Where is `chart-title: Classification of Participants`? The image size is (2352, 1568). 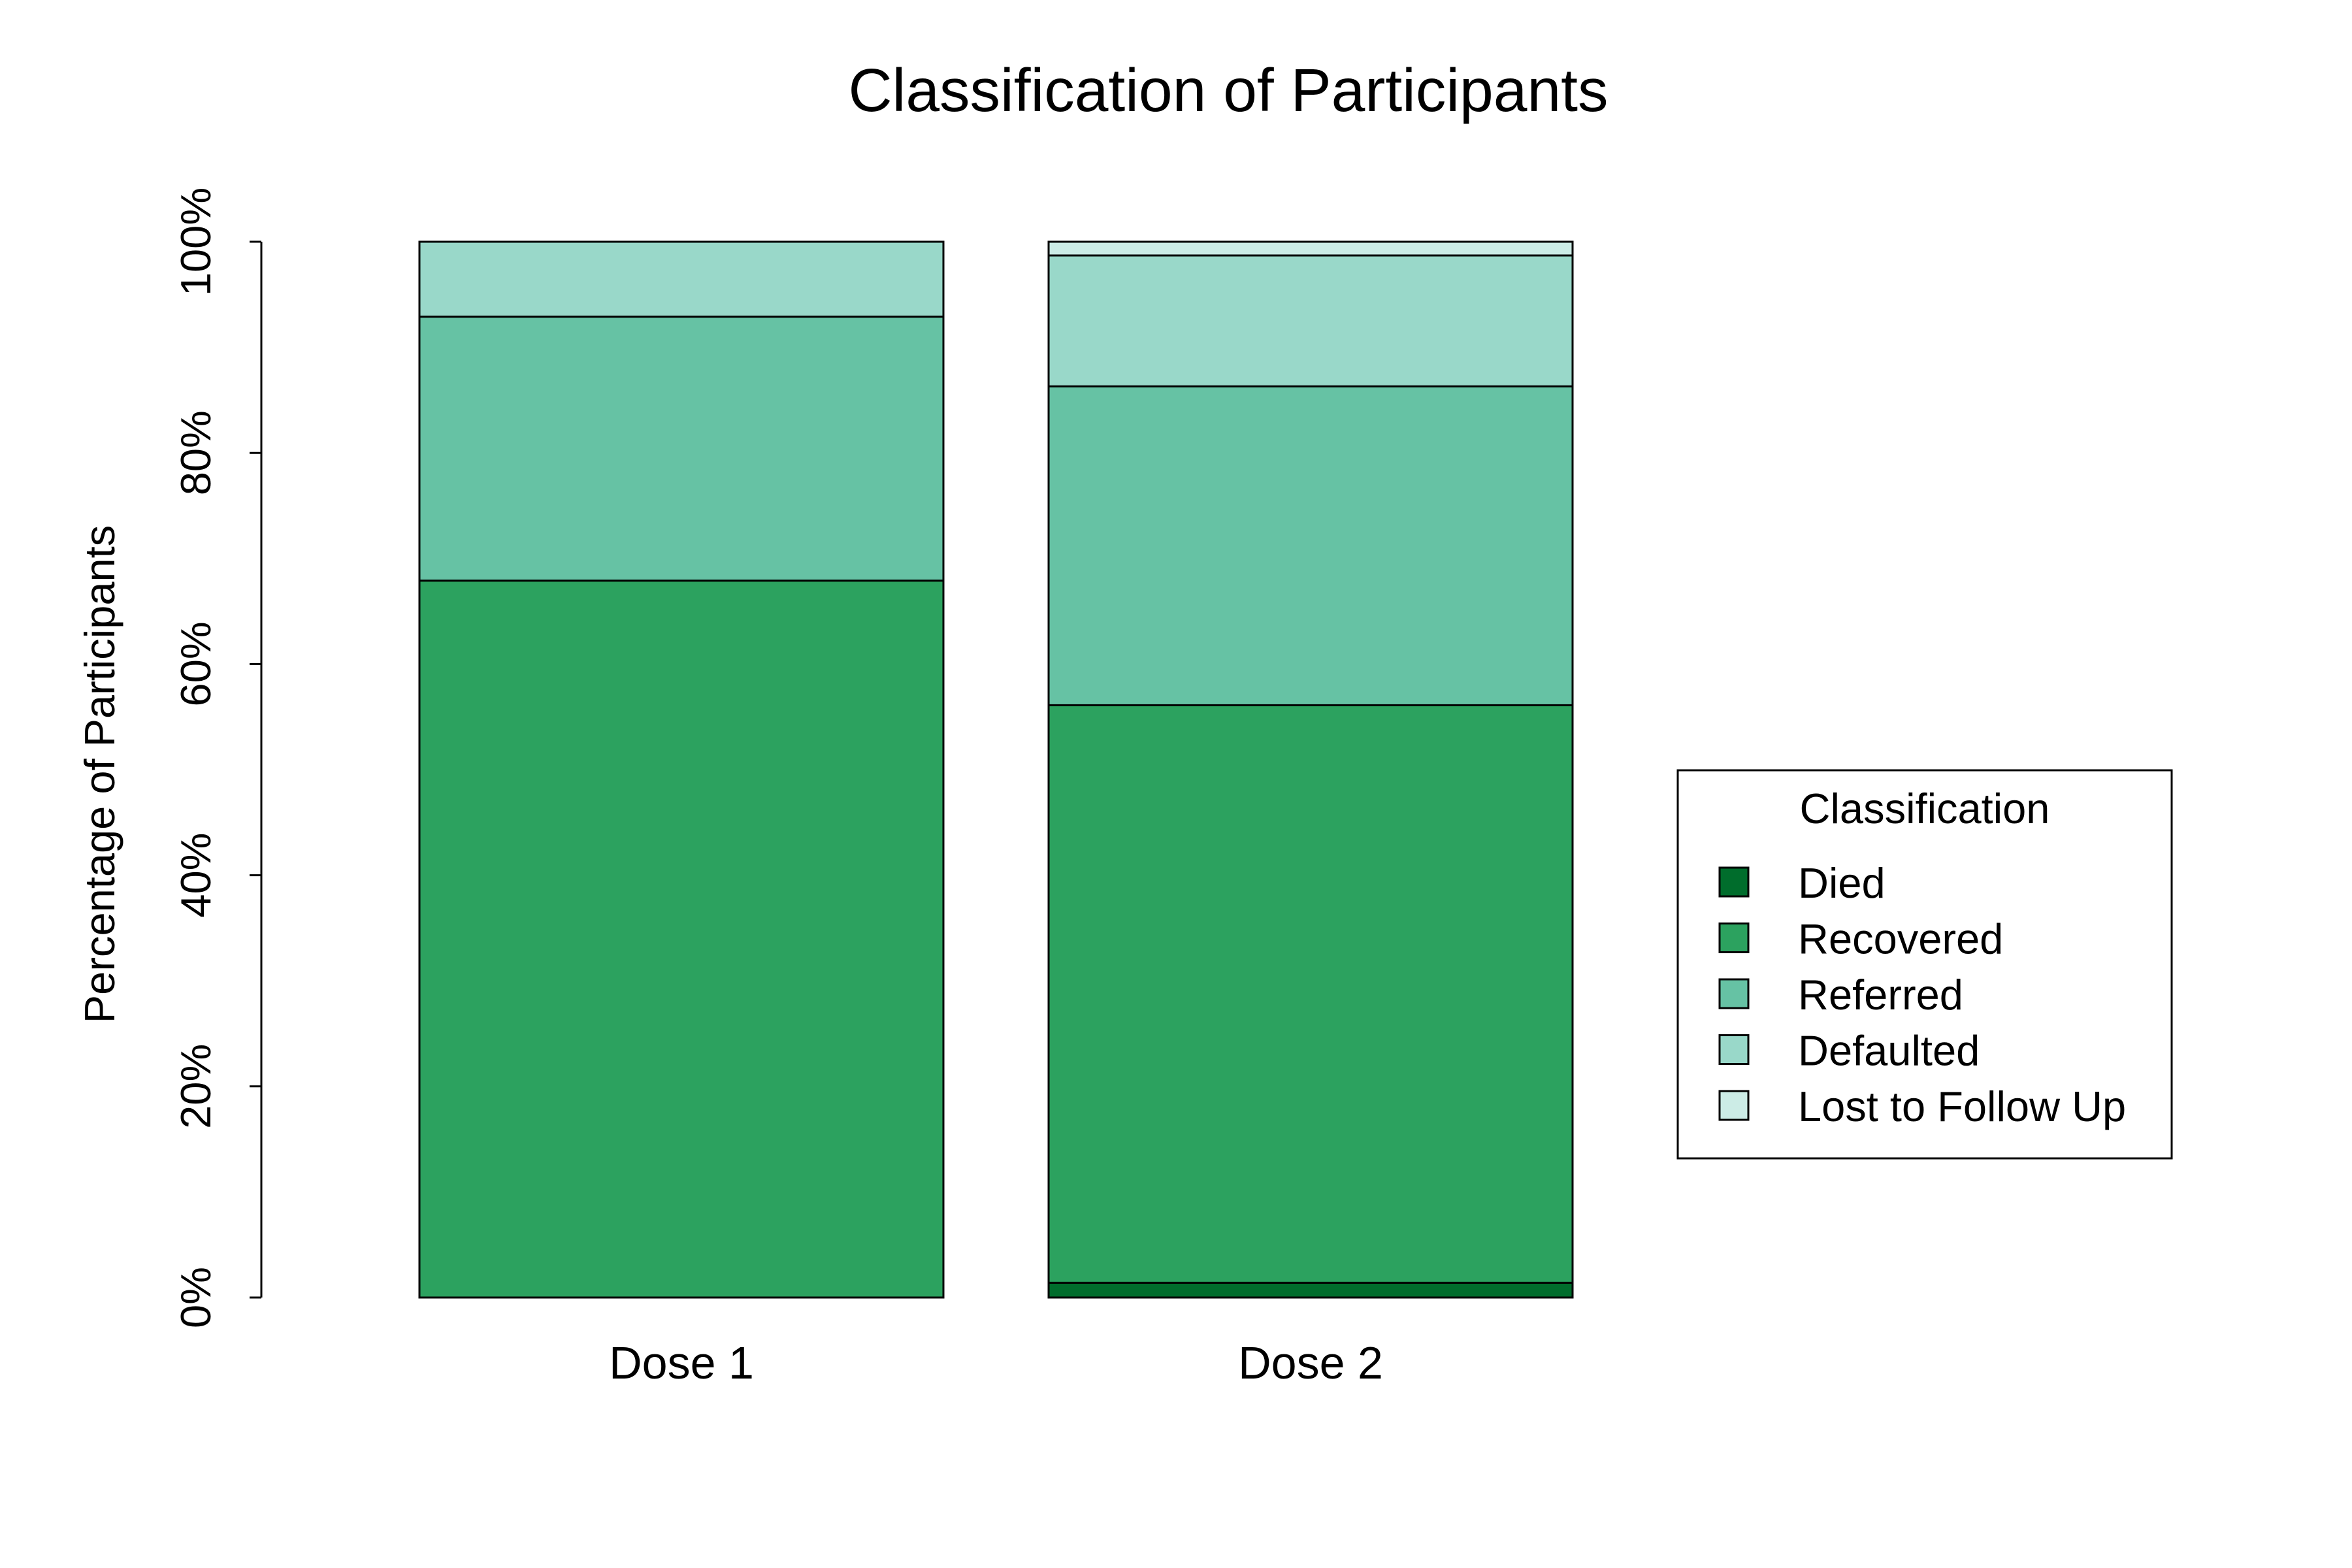
chart-title: Classification of Participants is located at coordinates (1229, 90).